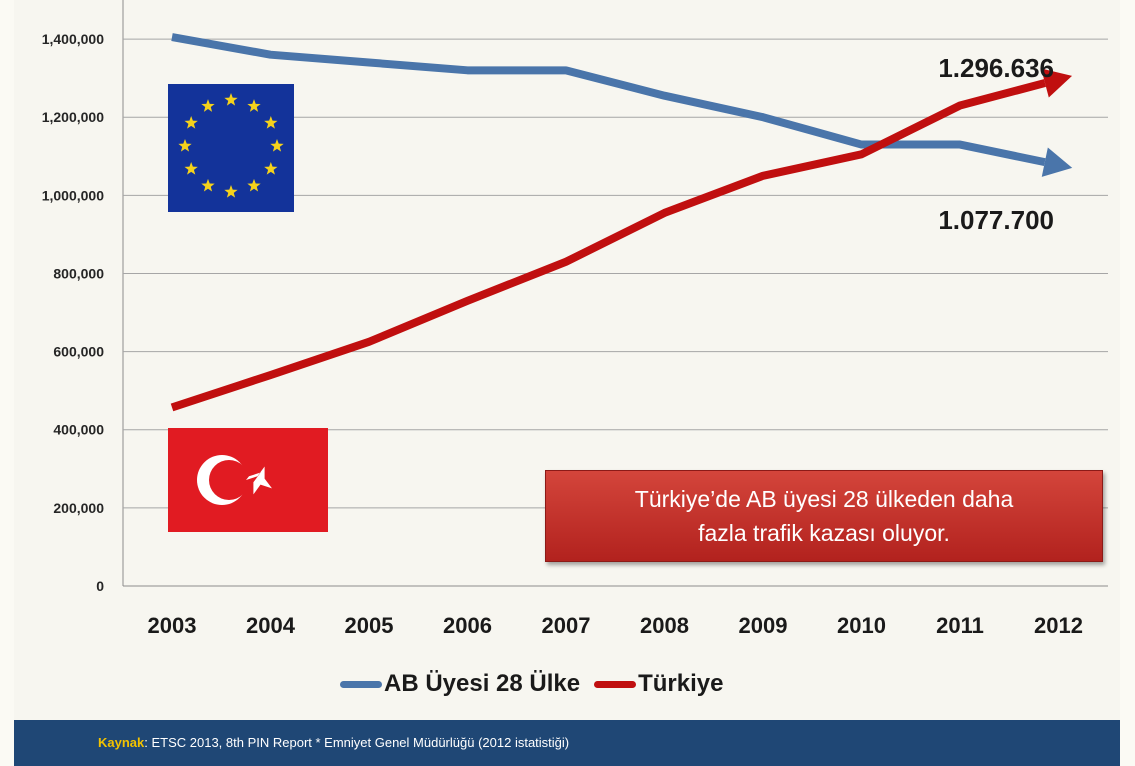  What do you see at coordinates (996, 68) in the screenshot?
I see `end-label-1: 1.296.636` at bounding box center [996, 68].